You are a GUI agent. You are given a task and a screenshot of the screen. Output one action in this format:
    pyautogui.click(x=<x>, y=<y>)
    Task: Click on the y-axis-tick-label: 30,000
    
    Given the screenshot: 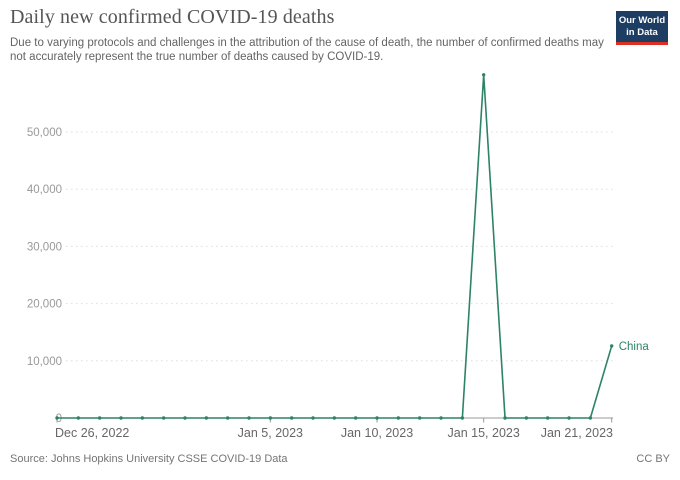 What is the action you would take?
    pyautogui.click(x=44, y=247)
    